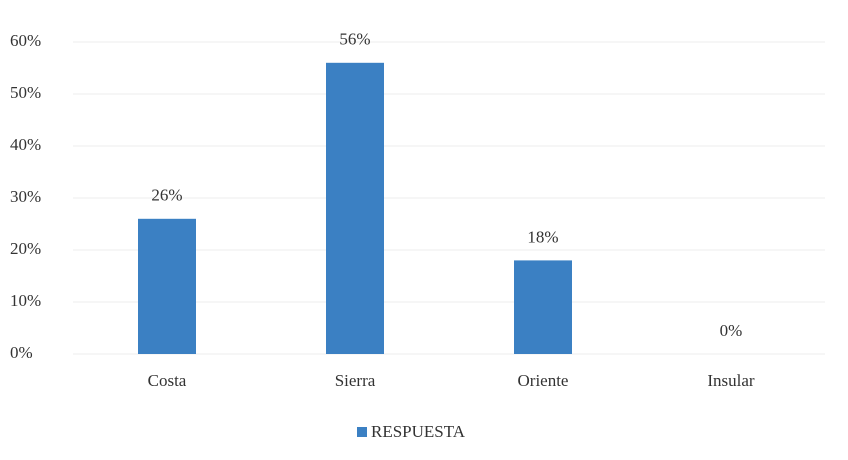 Image resolution: width=848 pixels, height=460 pixels. What do you see at coordinates (354, 39) in the screenshot?
I see `data-label: 56%` at bounding box center [354, 39].